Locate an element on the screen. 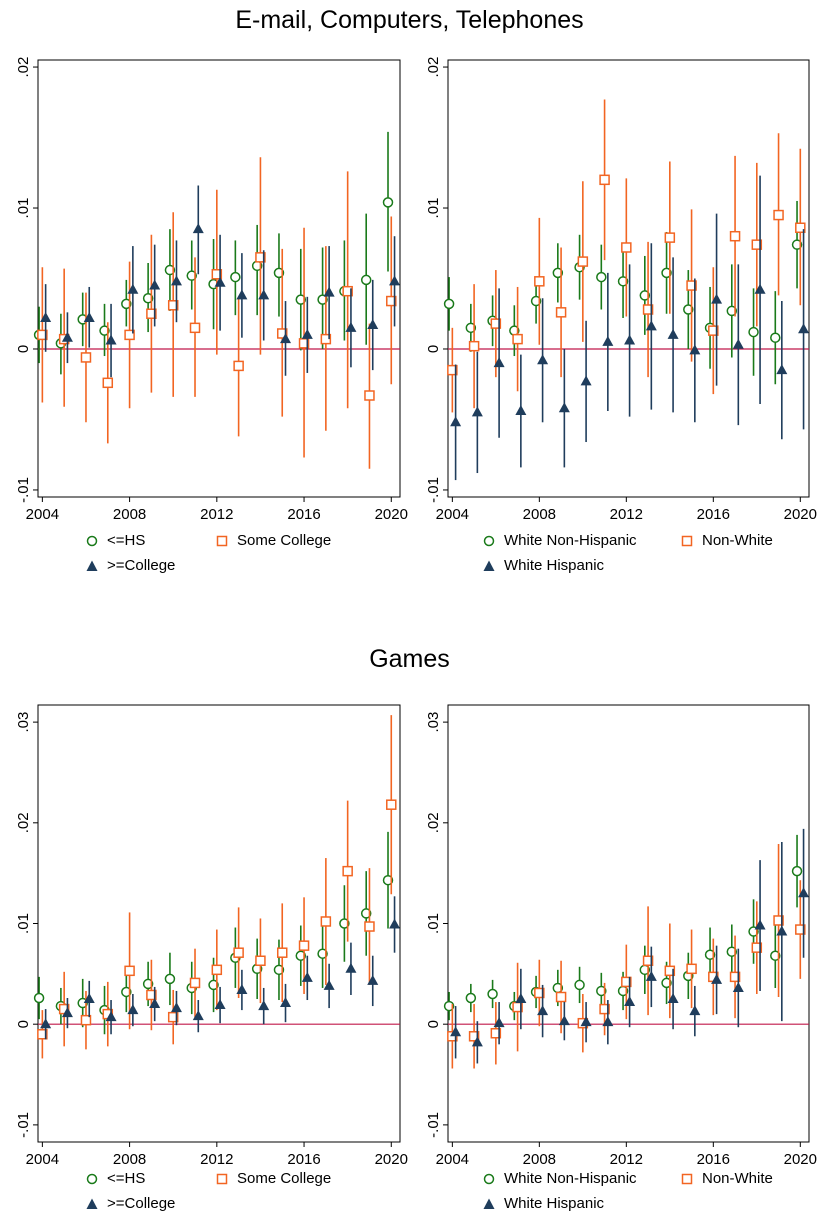  square-marker-icon is located at coordinates (222, 1179).